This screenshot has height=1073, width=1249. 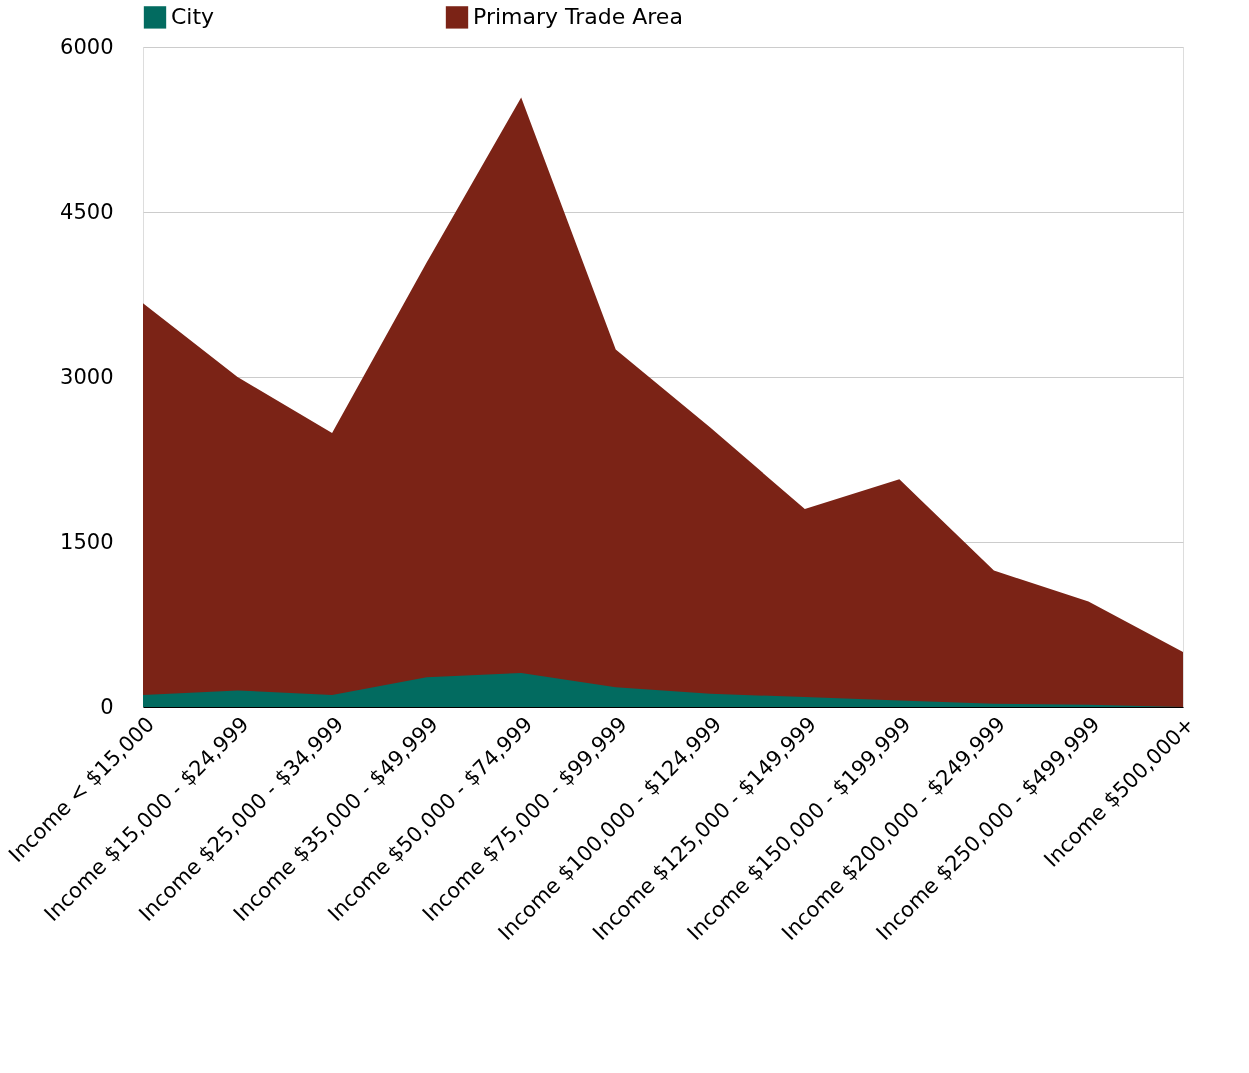 What do you see at coordinates (107, 706) in the screenshot?
I see `y-tick-label: 0` at bounding box center [107, 706].